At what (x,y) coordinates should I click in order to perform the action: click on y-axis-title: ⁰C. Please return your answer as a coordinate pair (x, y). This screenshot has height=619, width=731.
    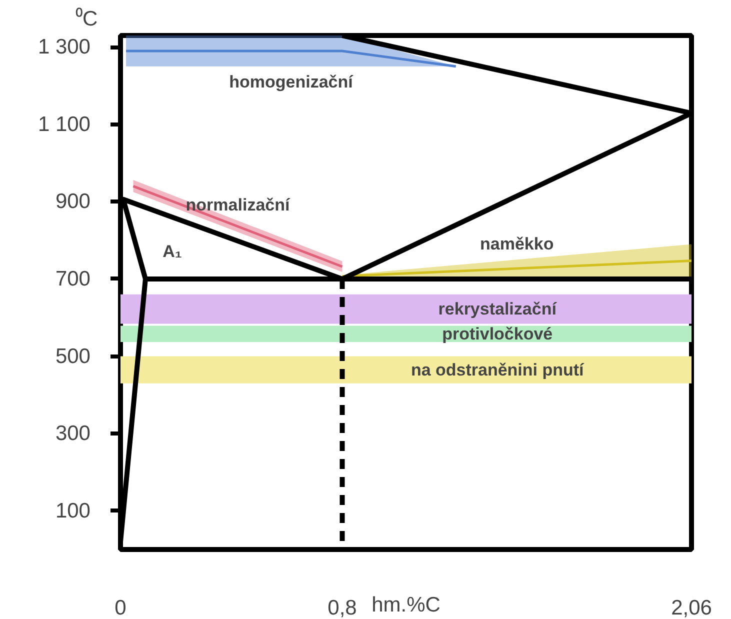
    Looking at the image, I should click on (87, 19).